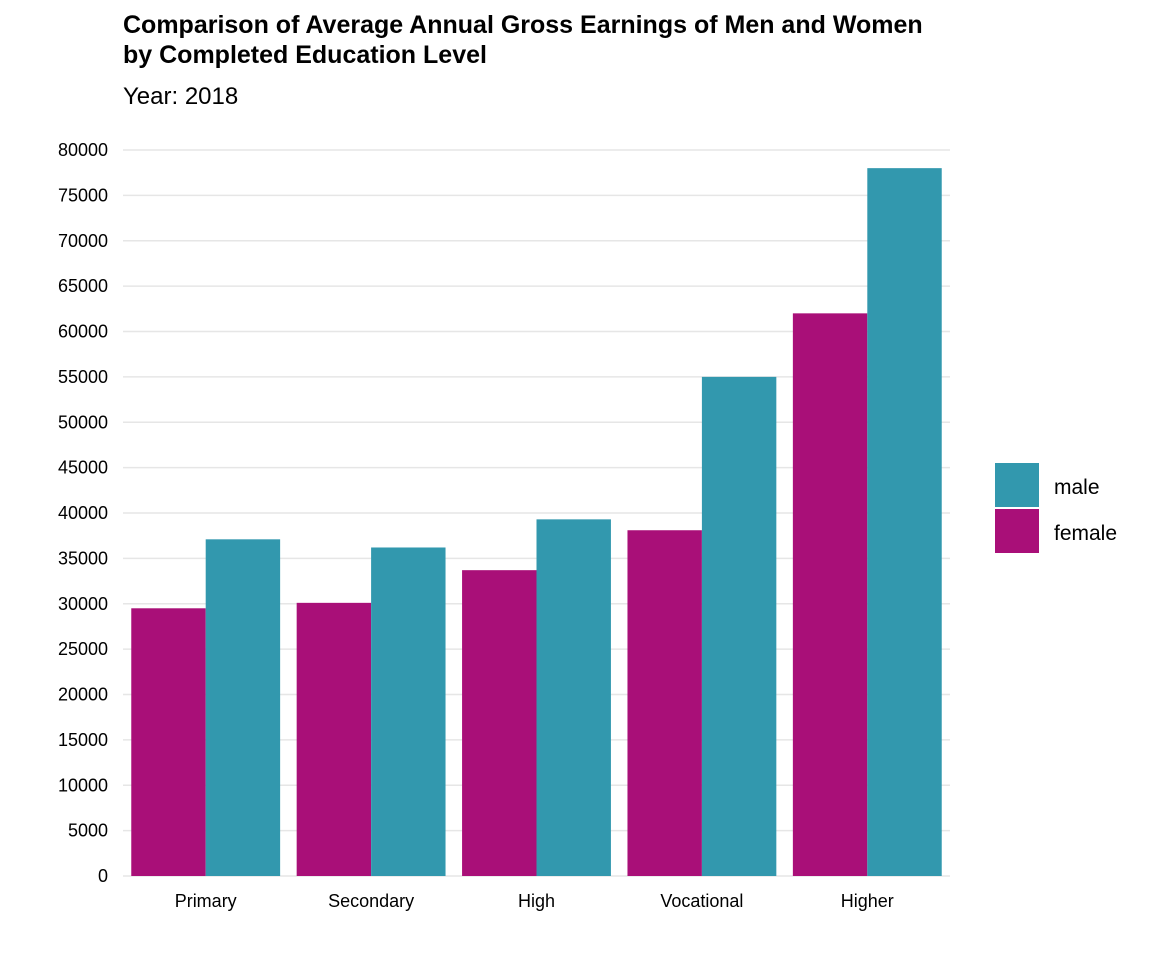 The height and width of the screenshot is (960, 1152). I want to click on bar-male-vocational, so click(739, 626).